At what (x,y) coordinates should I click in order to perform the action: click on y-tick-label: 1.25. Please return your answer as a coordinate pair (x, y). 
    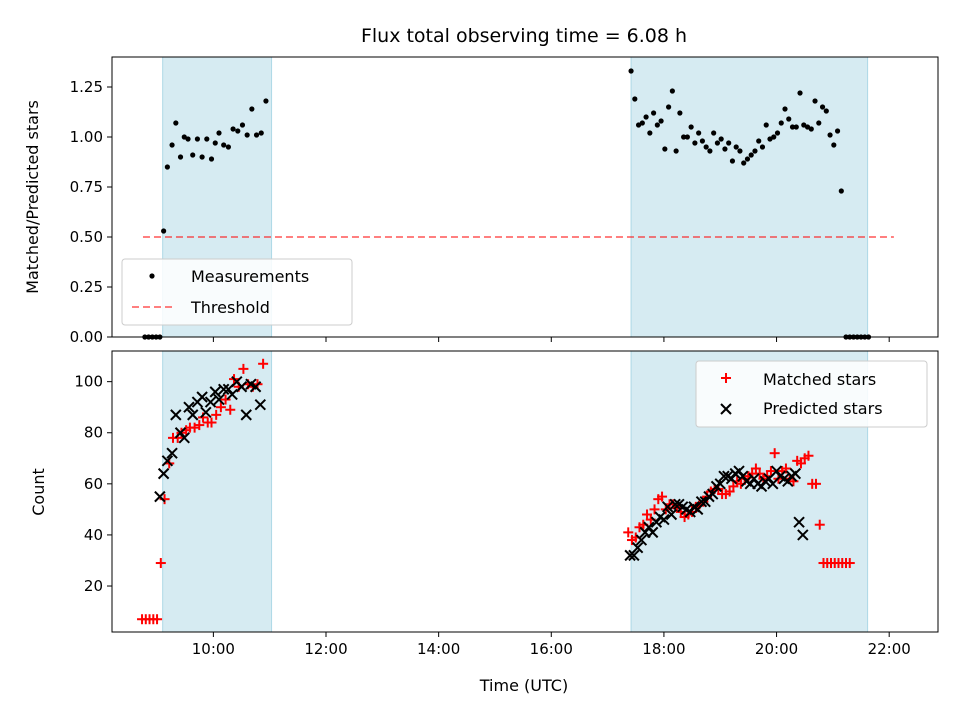
    Looking at the image, I should click on (86, 87).